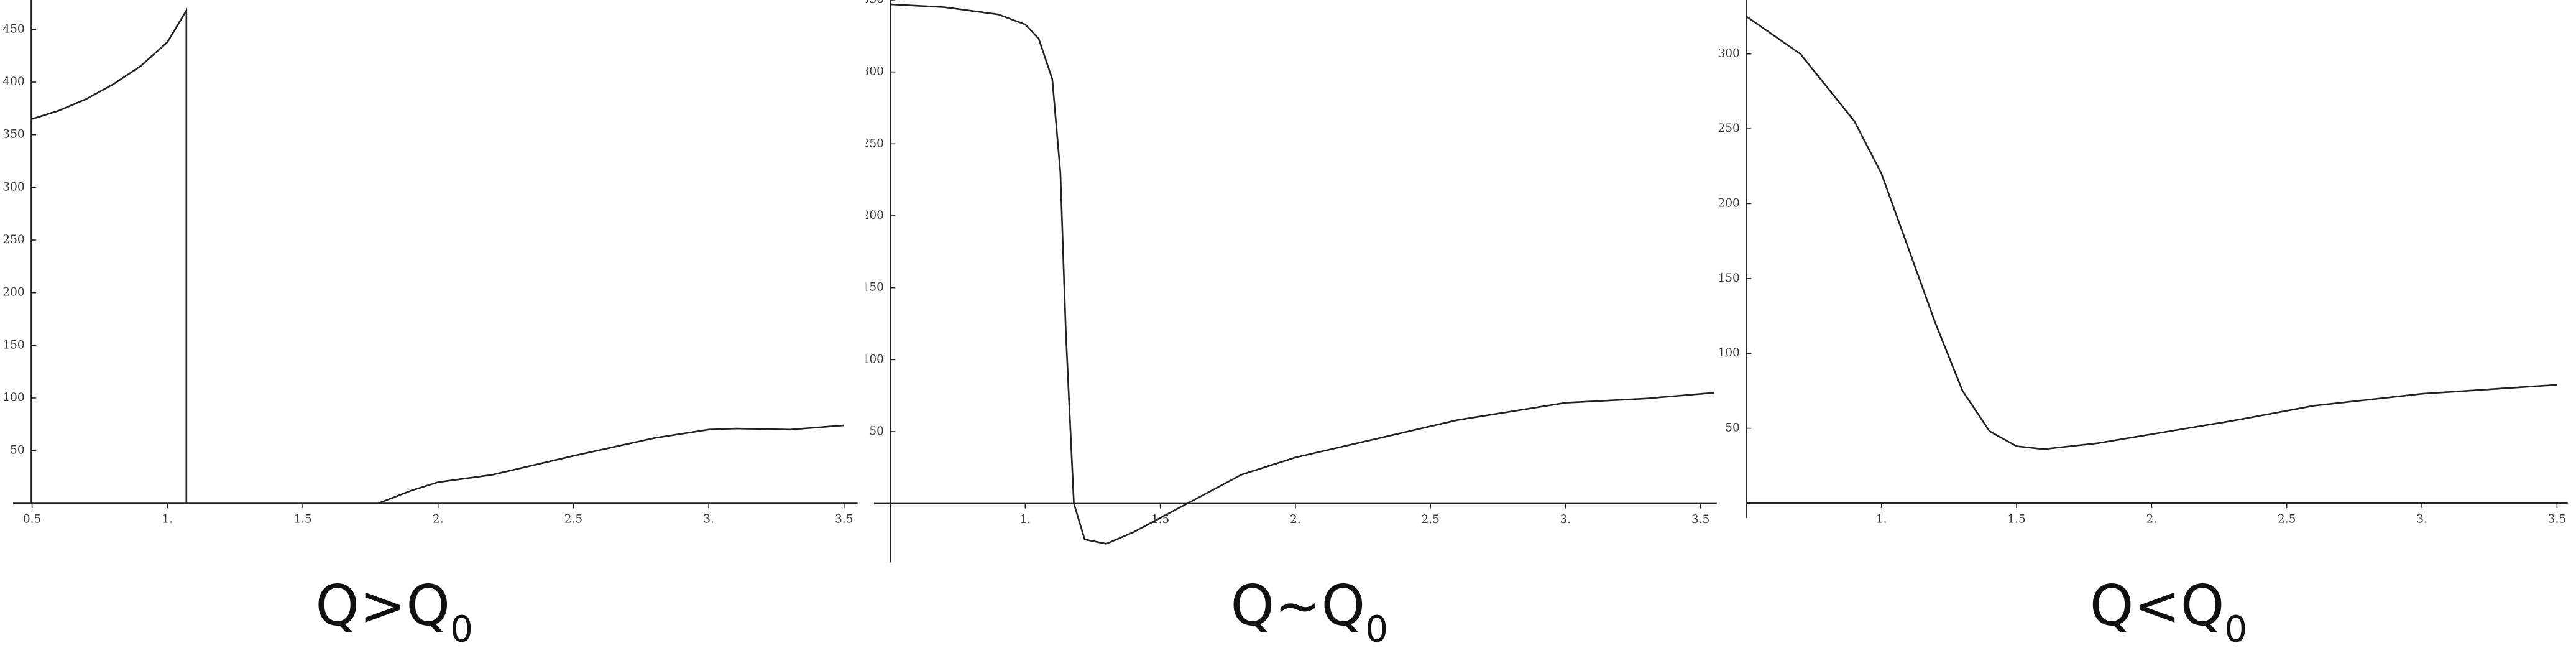 The width and height of the screenshot is (2576, 648). Describe the element at coordinates (32, 520) in the screenshot. I see `x-tick-label: 0.5` at that location.